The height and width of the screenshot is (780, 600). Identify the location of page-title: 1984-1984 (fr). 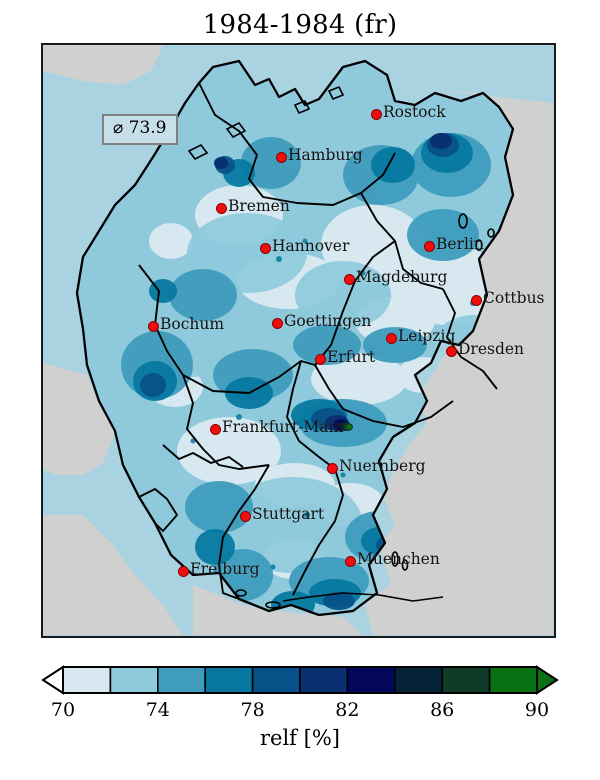
(300, 25).